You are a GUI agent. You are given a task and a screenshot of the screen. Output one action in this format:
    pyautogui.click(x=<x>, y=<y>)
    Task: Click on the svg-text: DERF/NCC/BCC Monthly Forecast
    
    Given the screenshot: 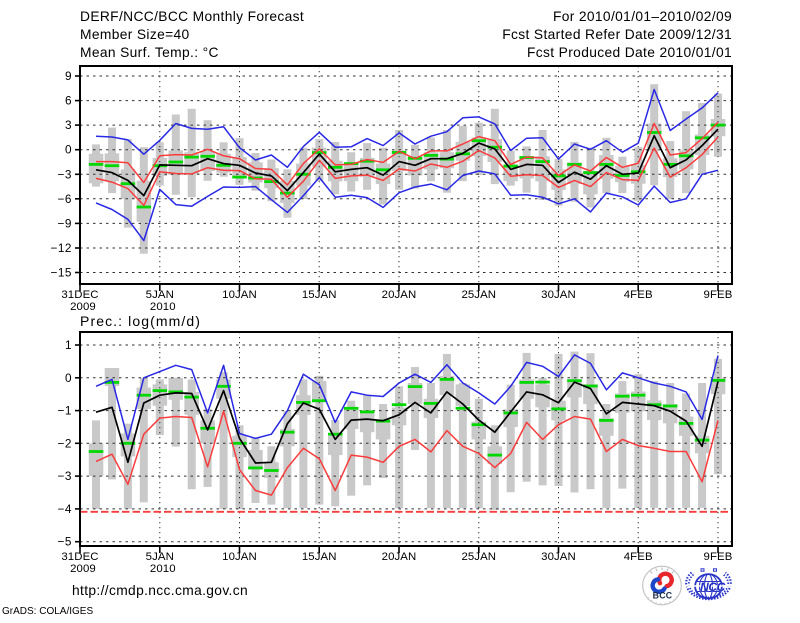 What is the action you would take?
    pyautogui.click(x=192, y=16)
    